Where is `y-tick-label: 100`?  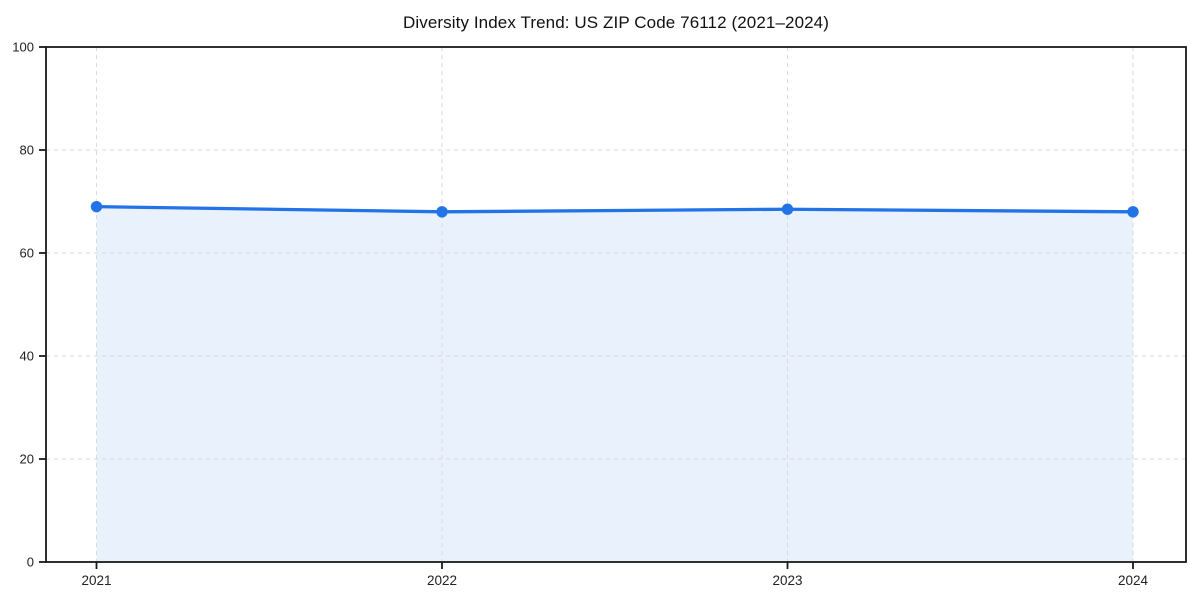
y-tick-label: 100 is located at coordinates (23, 47).